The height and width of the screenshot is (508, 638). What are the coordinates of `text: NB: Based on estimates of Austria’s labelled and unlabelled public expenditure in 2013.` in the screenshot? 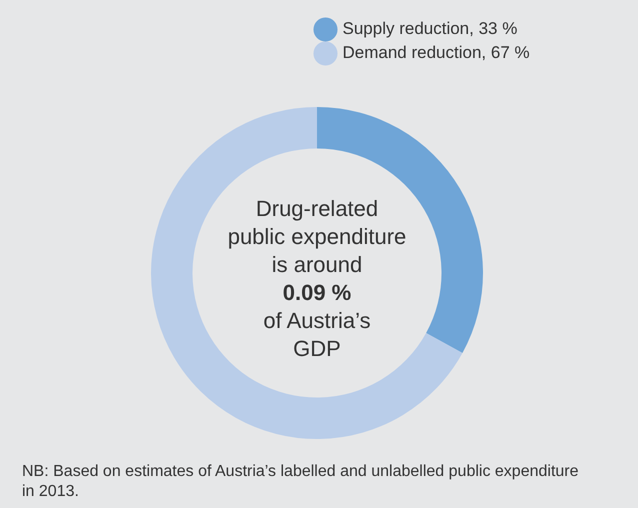 It's located at (301, 482).